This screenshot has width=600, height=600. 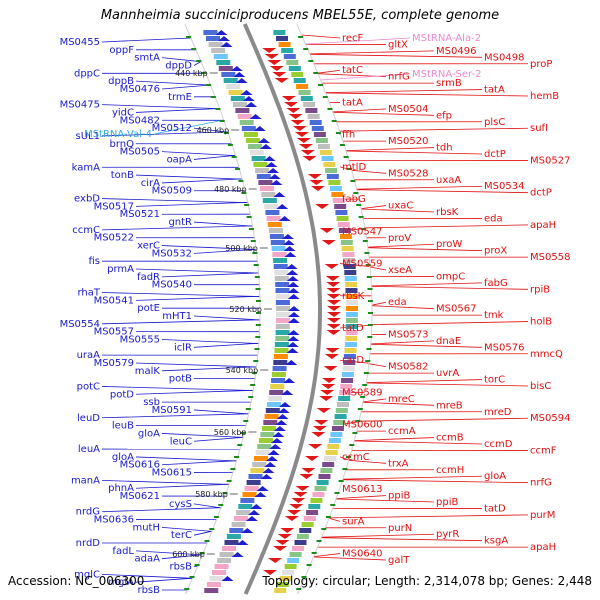 I want to click on right-gene-label: MS0640, so click(x=362, y=554).